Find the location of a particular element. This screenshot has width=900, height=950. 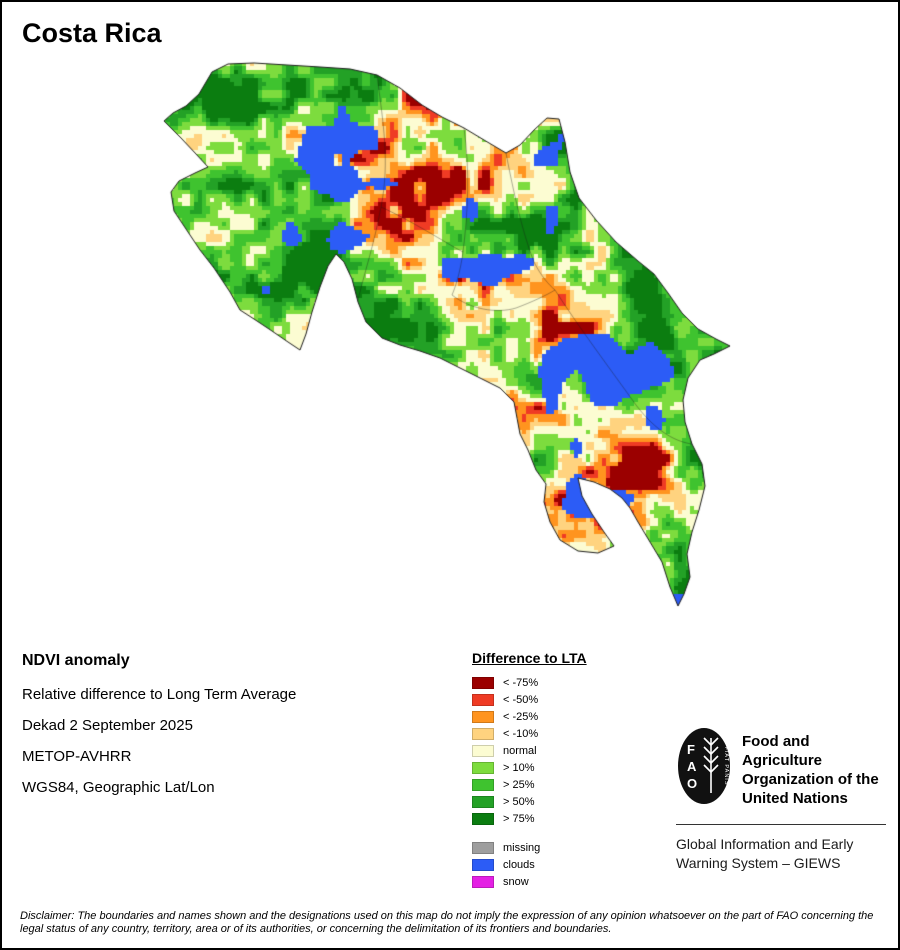

info-line: Dekad 2 September 2025 is located at coordinates (107, 725).